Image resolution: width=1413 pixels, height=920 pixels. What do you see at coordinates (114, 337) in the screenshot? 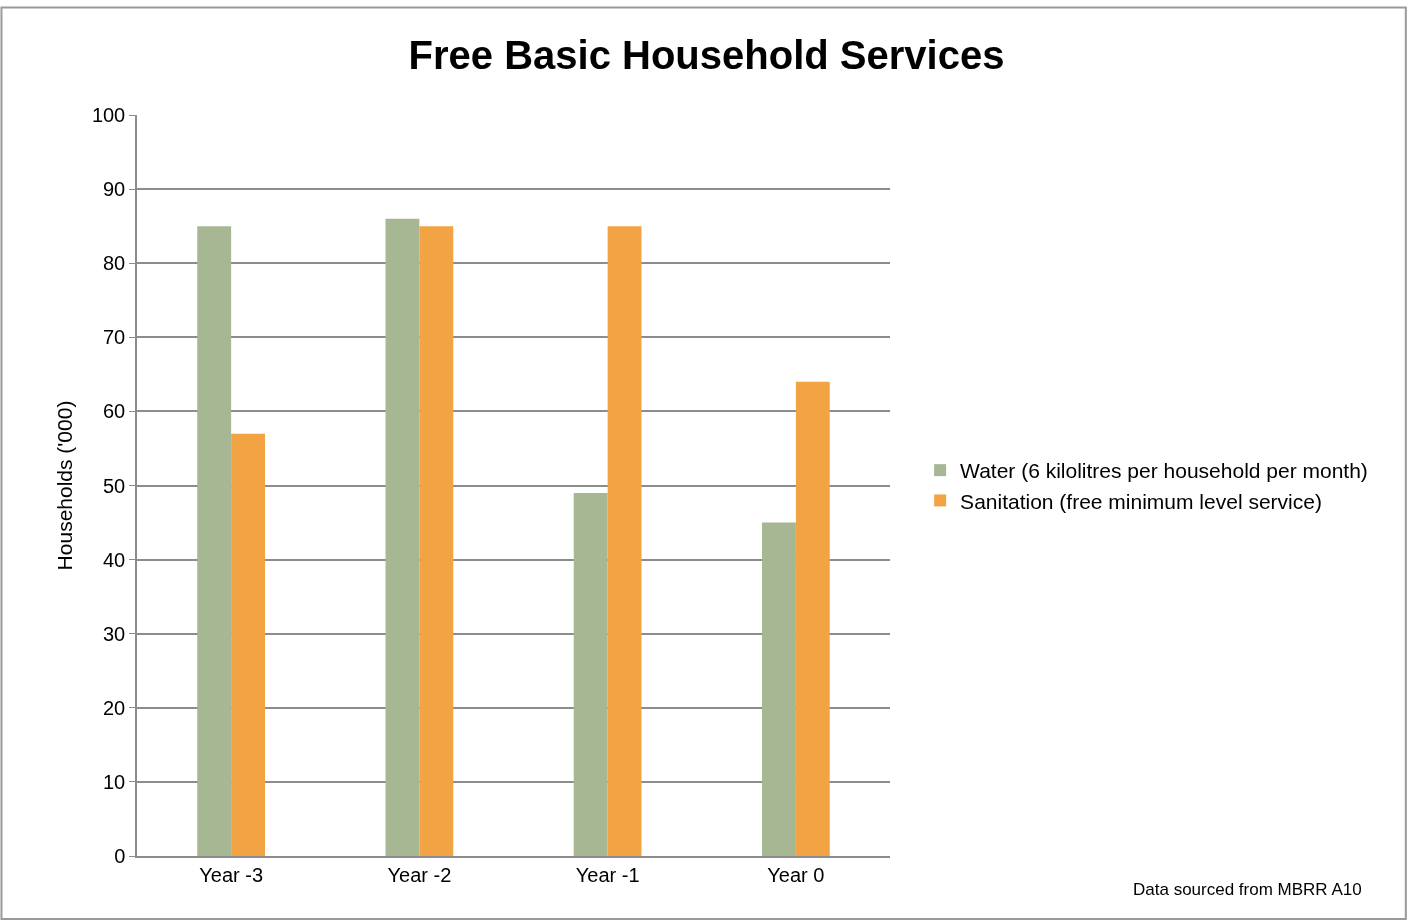
I see `y-tick-label: 70` at bounding box center [114, 337].